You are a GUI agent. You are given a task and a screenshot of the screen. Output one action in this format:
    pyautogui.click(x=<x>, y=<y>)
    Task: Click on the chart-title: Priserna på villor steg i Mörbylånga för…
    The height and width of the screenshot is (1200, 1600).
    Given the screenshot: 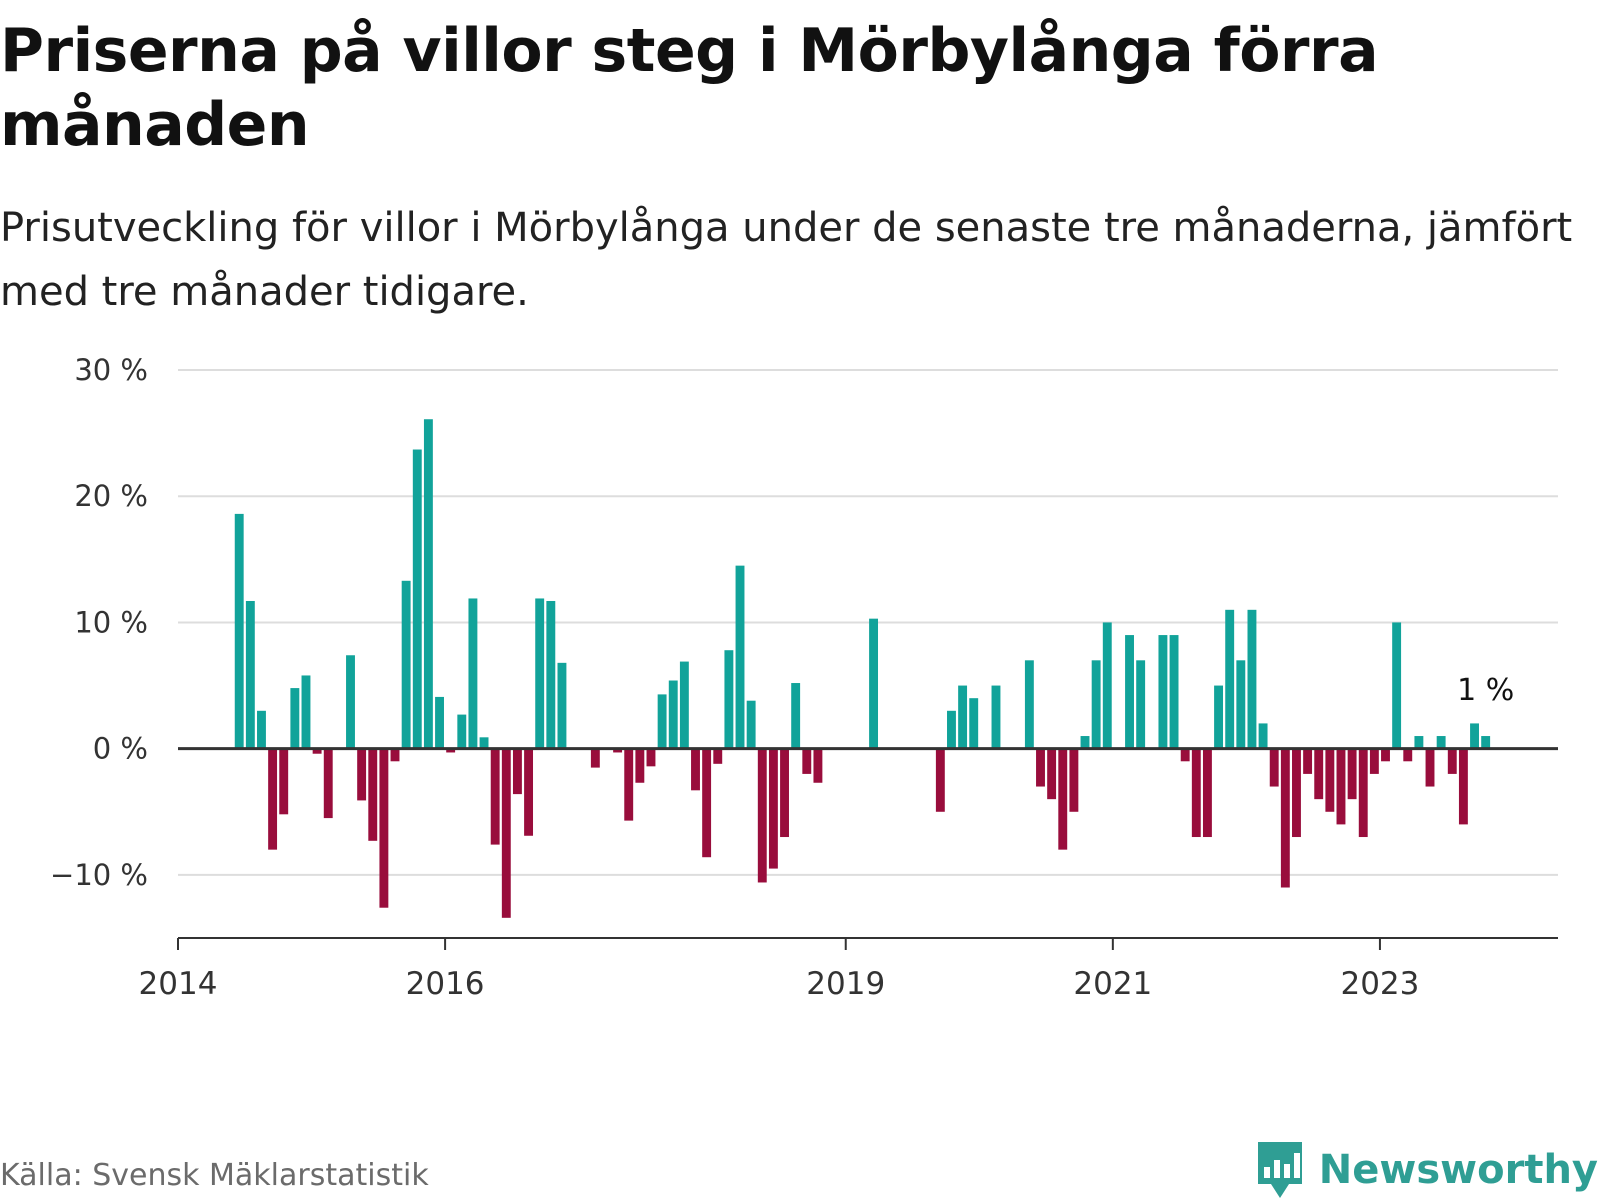 What is the action you would take?
    pyautogui.click(x=689, y=88)
    